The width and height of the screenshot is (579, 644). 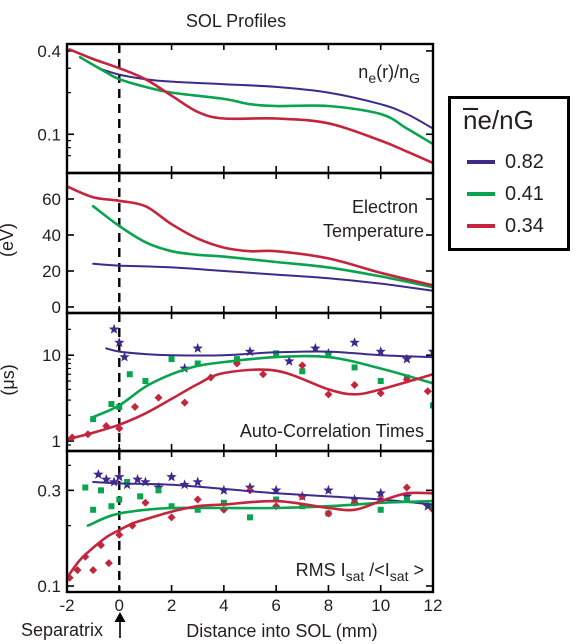 I want to click on annotation-part: >, so click(x=416, y=570).